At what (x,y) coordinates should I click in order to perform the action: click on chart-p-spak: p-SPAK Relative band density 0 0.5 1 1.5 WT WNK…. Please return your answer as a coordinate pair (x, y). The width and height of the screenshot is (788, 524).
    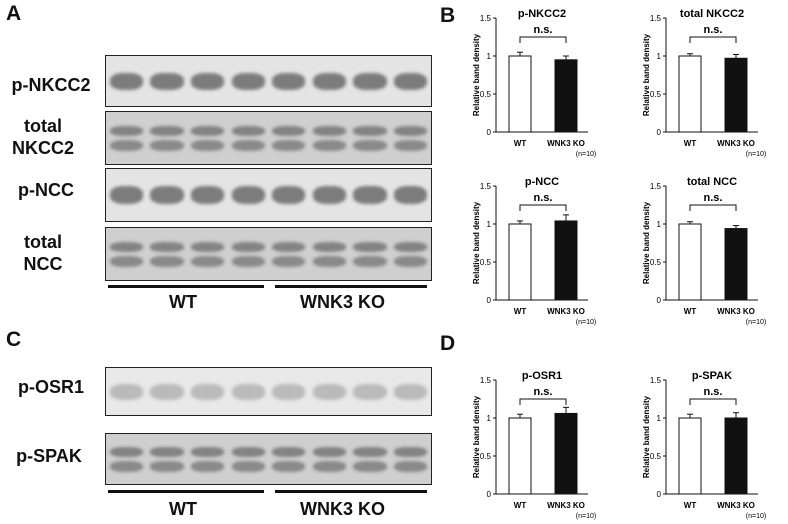
    Looking at the image, I should click on (704, 445).